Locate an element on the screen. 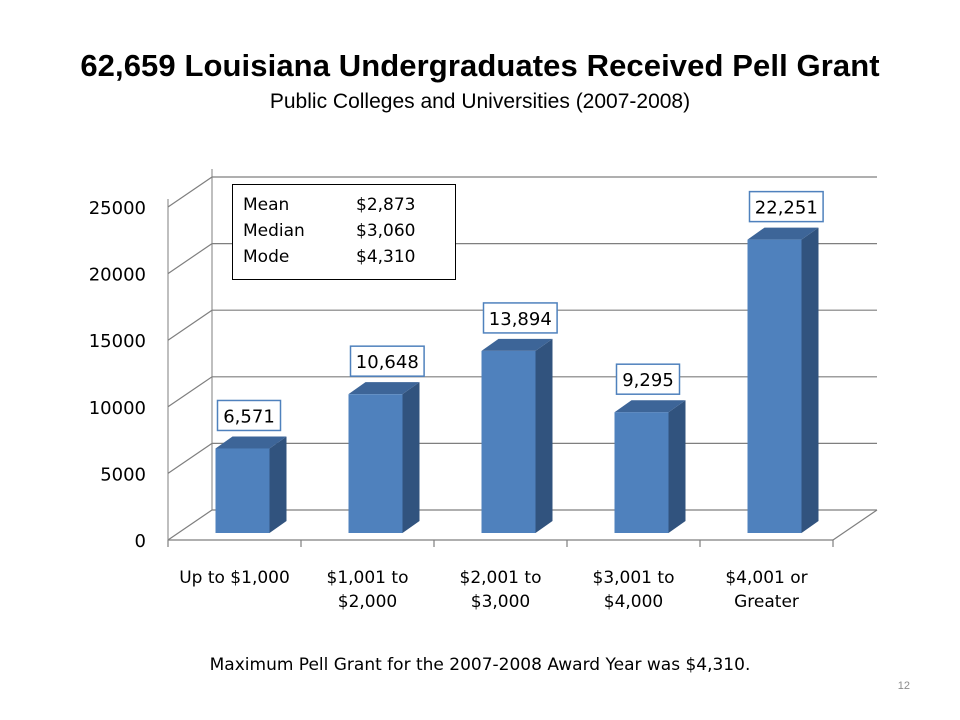  x-category-line: $3,000 is located at coordinates (500, 602).